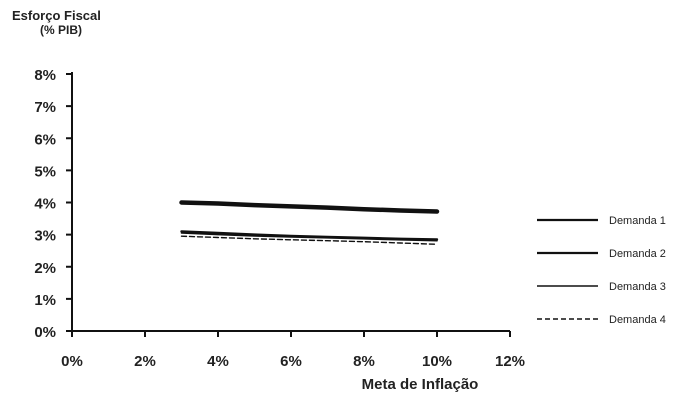  What do you see at coordinates (637, 287) in the screenshot?
I see `legend-label-3: Demanda 3` at bounding box center [637, 287].